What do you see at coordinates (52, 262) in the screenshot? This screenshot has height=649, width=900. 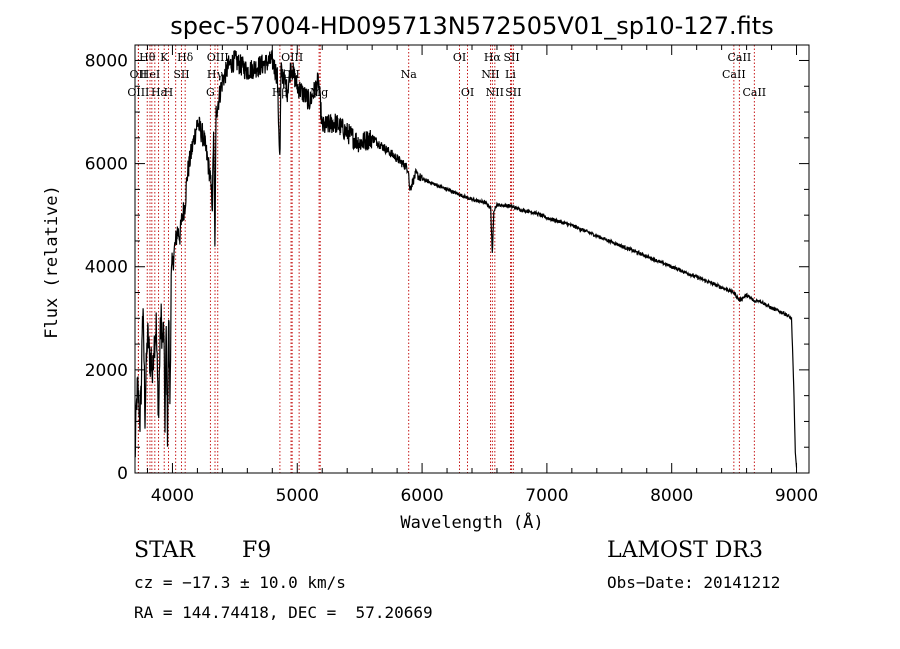 I see `y-axis-label: Flux (relative)` at bounding box center [52, 262].